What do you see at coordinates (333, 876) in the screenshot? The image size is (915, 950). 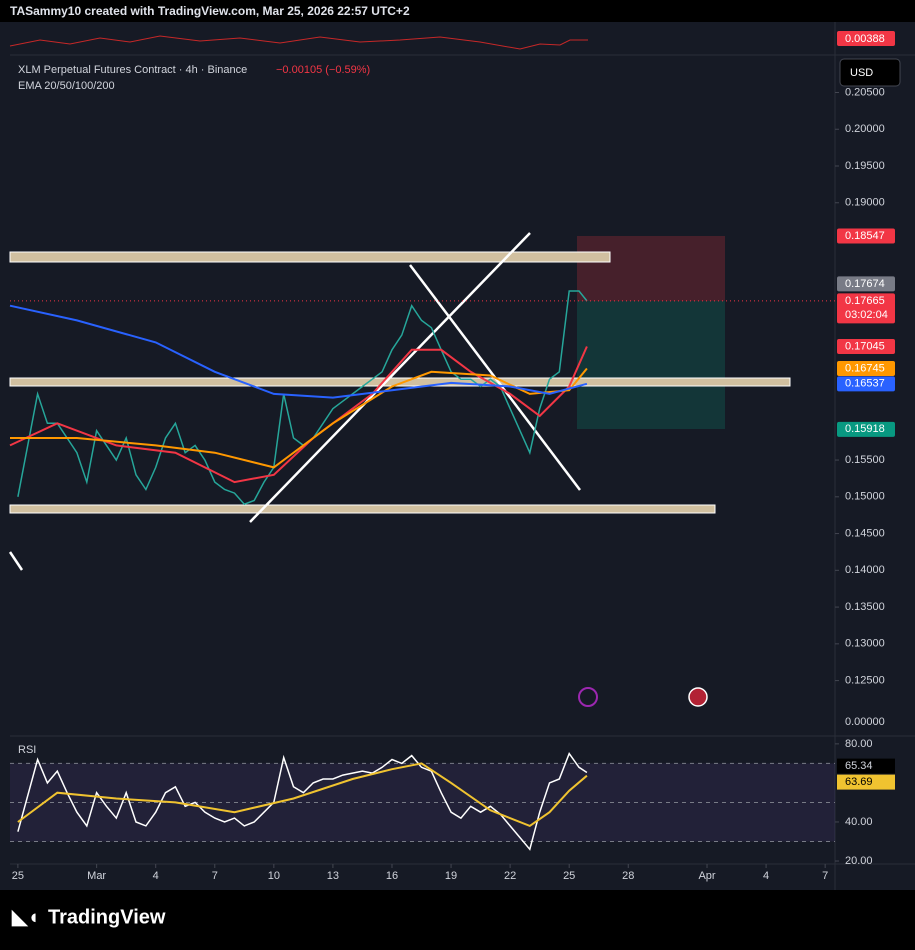 I see `x-tick-label: 13` at bounding box center [333, 876].